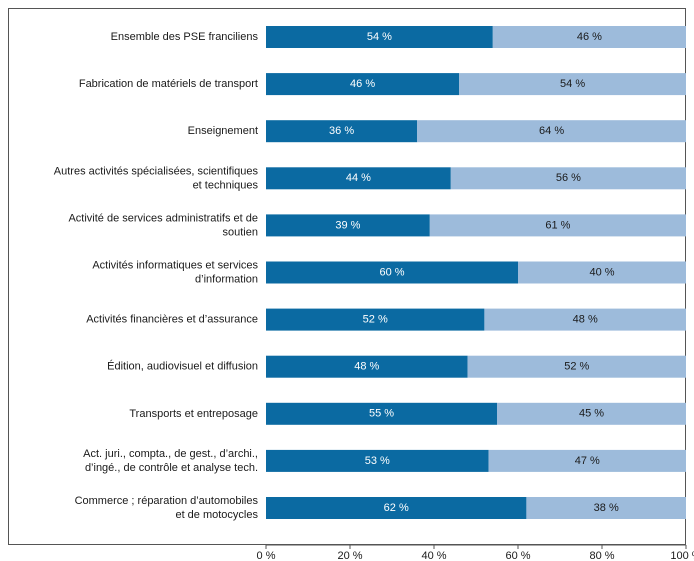 This screenshot has width=694, height=561. I want to click on value-label: 36 %, so click(341, 131).